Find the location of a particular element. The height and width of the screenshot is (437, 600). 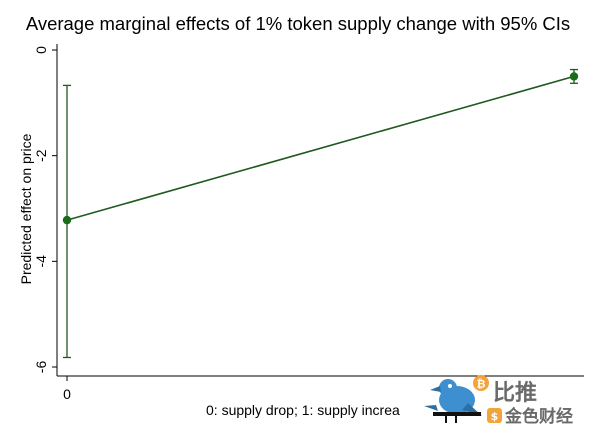

watermark-text-main: 比推 is located at coordinates (515, 392).